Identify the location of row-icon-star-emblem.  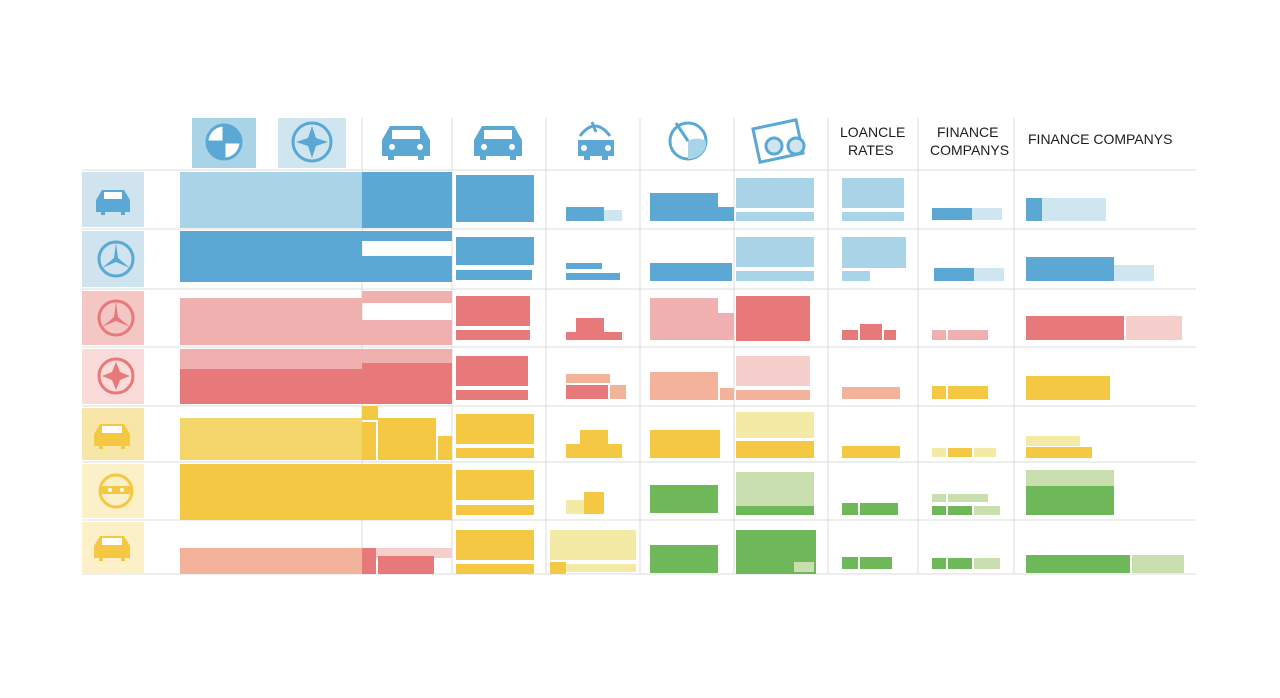
(113, 318).